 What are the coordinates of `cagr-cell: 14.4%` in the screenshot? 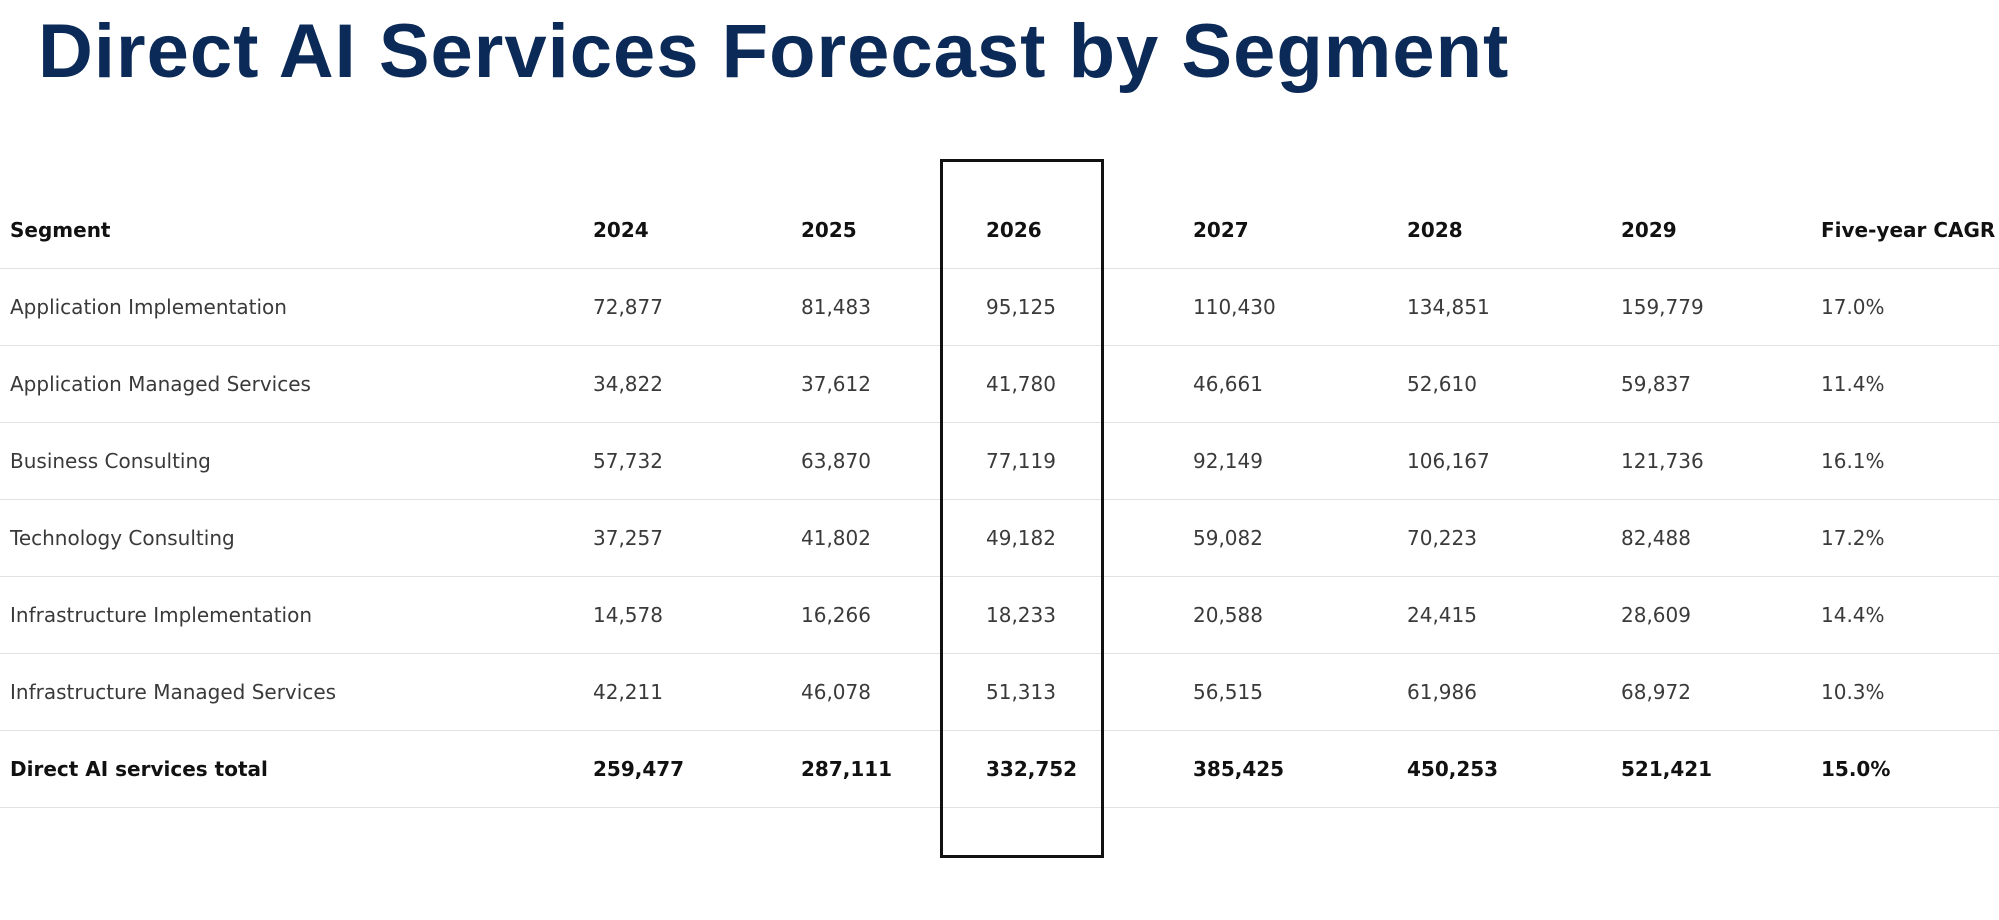 It's located at (1853, 615).